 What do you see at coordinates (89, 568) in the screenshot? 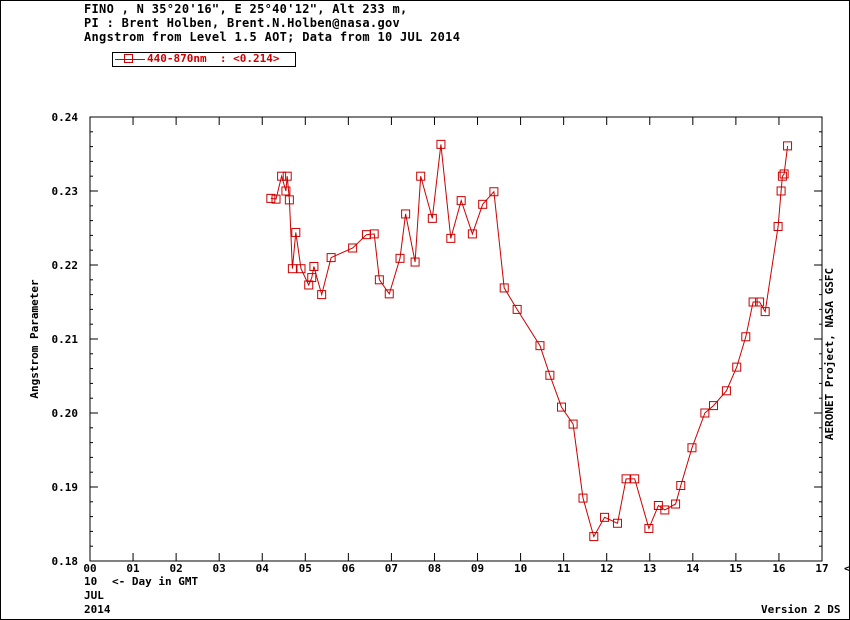
I see `x-tick-label: 00` at bounding box center [89, 568].